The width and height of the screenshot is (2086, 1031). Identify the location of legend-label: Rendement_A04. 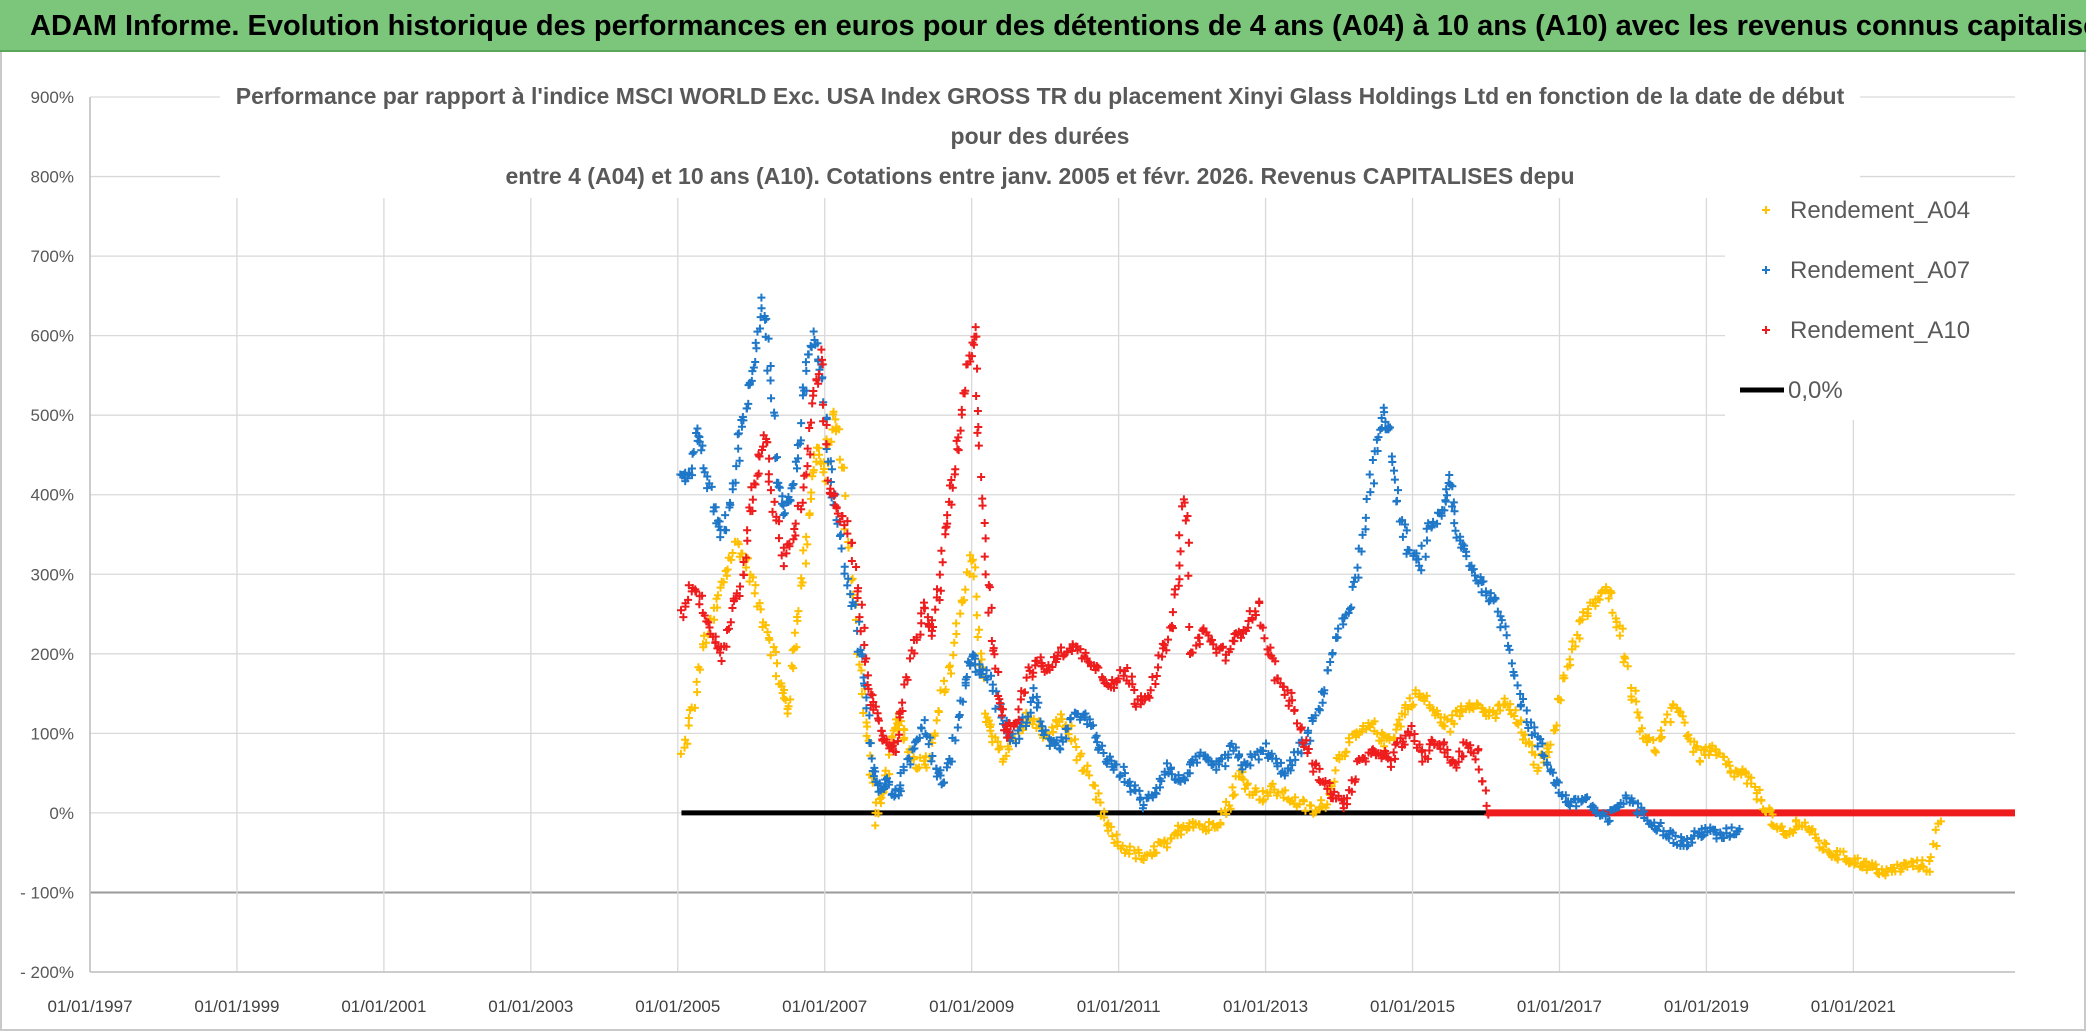
(1880, 210).